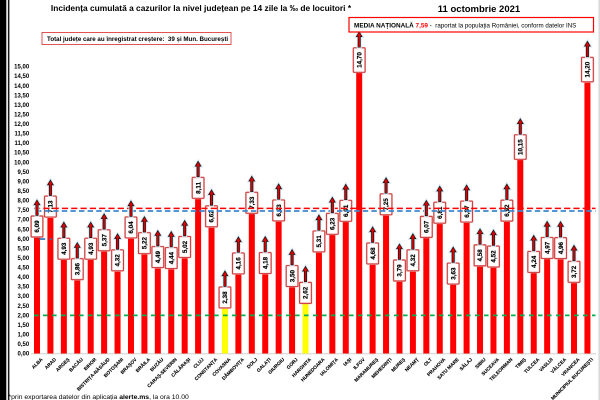 Image resolution: width=600 pixels, height=400 pixels. What do you see at coordinates (347, 362) in the screenshot?
I see `svg-text: IAȘI` at bounding box center [347, 362].